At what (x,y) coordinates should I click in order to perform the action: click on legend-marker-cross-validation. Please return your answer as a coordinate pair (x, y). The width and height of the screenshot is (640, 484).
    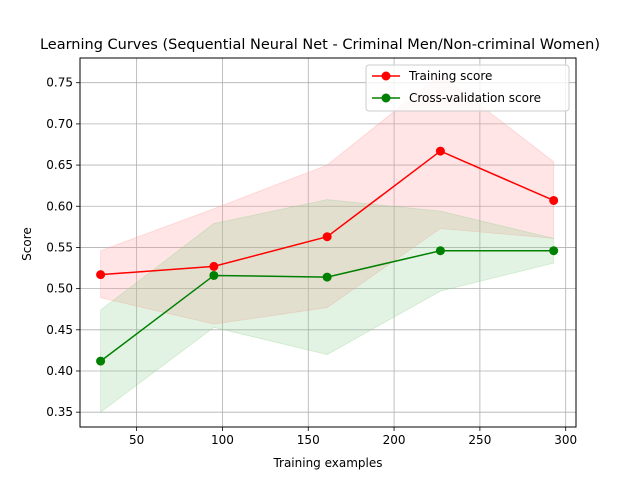
    Looking at the image, I should click on (386, 98).